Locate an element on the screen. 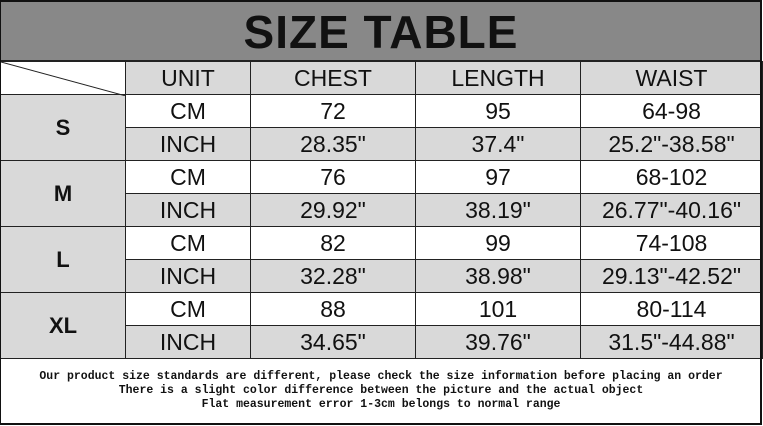  table-row: INCH 32.28" 38.98" 29.13"-42.52" is located at coordinates (382, 276).